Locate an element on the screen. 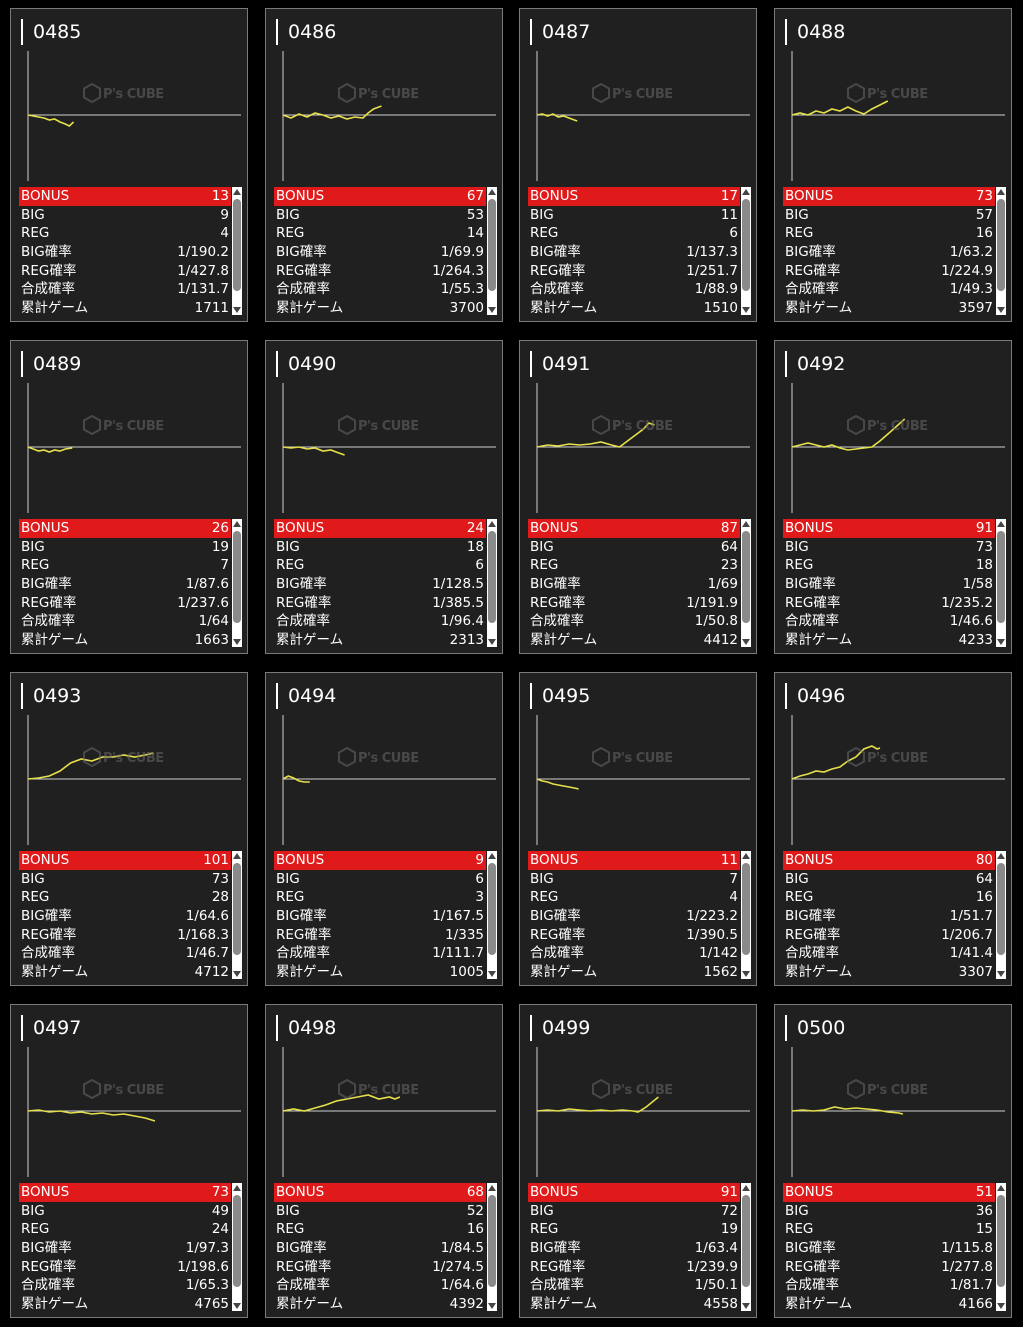 Image resolution: width=1023 pixels, height=1327 pixels. machine-number: 0488 is located at coordinates (815, 32).